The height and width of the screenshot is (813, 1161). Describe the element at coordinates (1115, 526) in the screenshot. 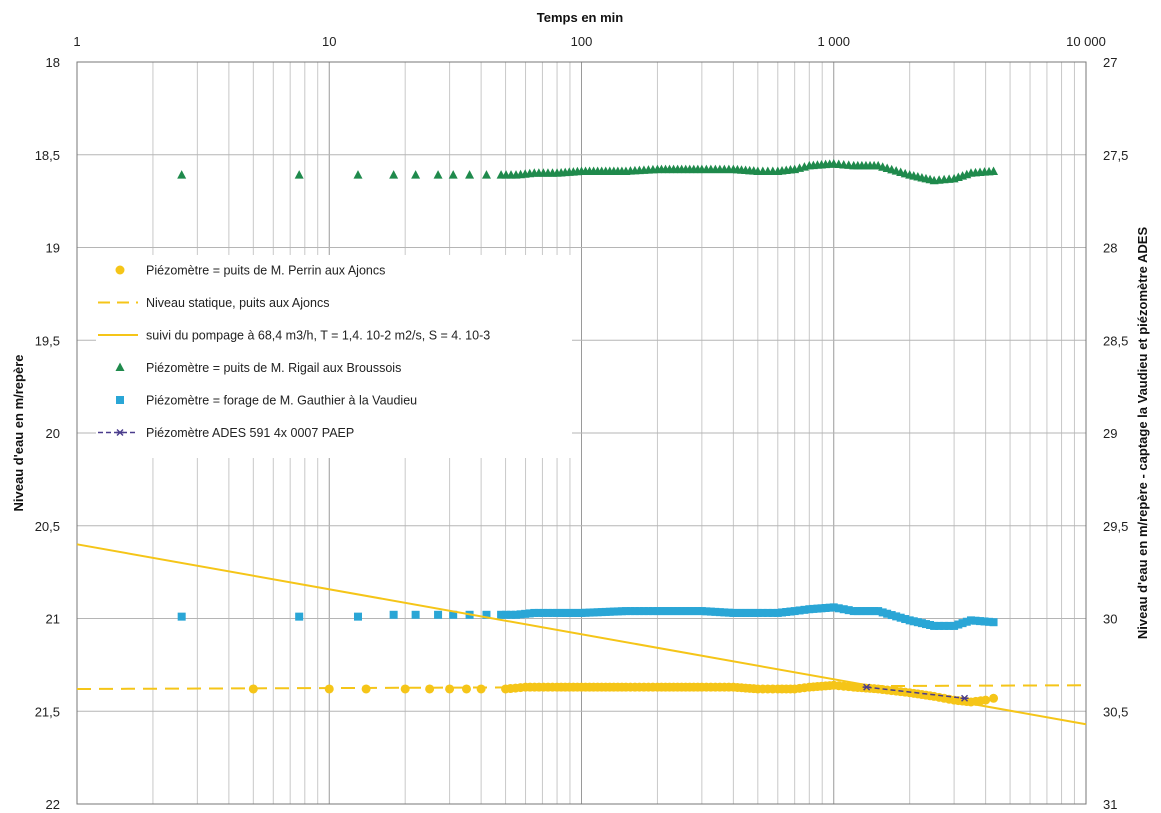

I see `y-right-tick-label: 29,5` at that location.